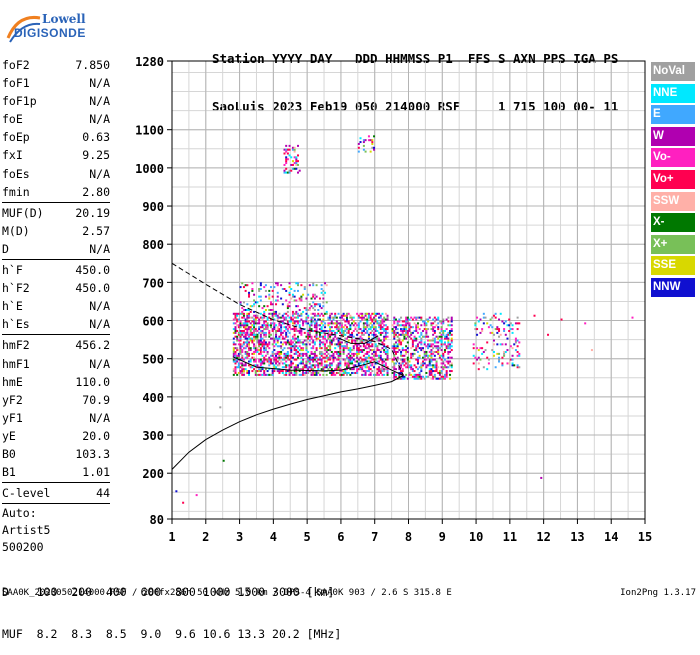  I want to click on param-key: B0, so click(9, 453).